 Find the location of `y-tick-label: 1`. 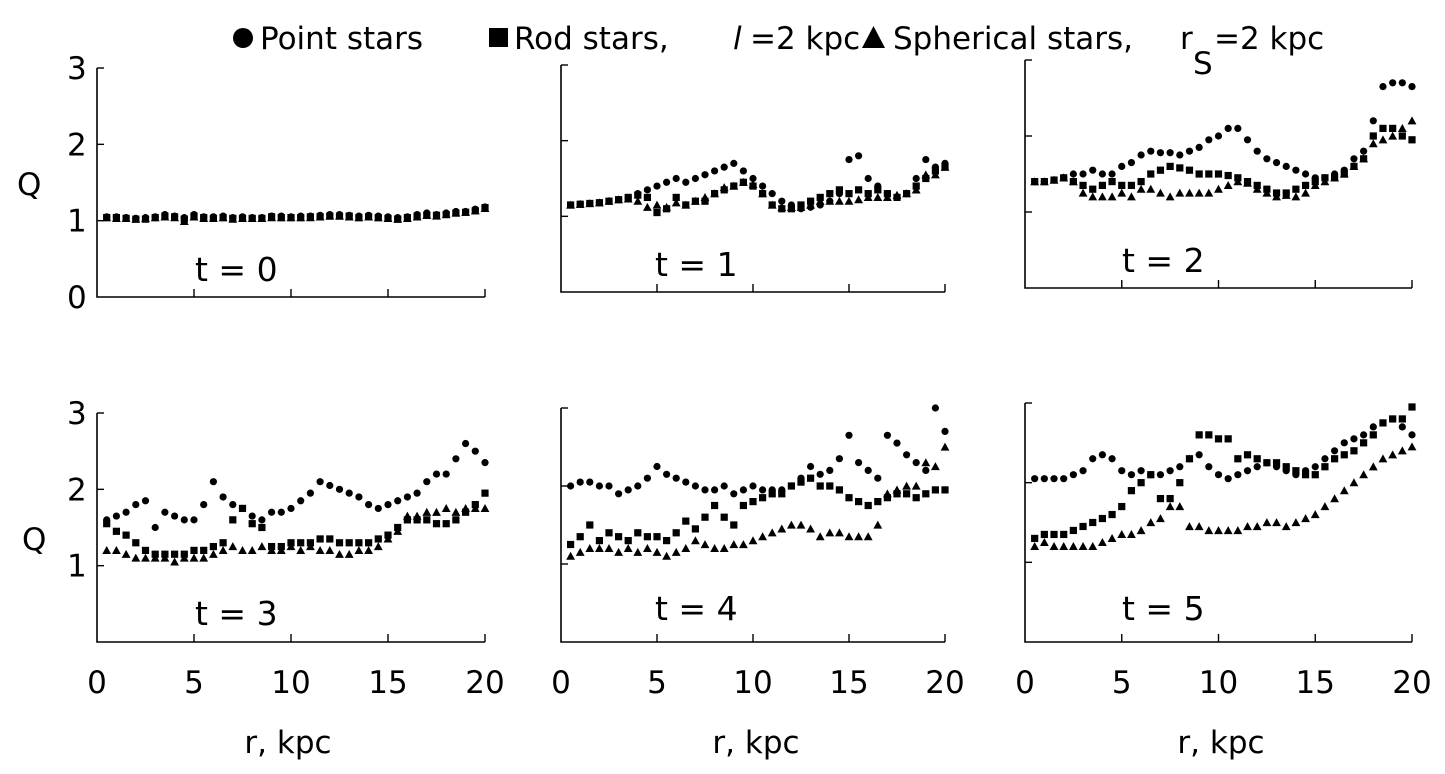

y-tick-label: 1 is located at coordinates (77, 222).